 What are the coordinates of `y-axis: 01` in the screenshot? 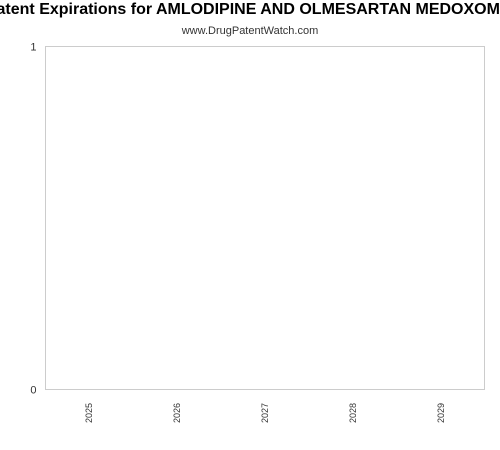 It's located at (33, 219).